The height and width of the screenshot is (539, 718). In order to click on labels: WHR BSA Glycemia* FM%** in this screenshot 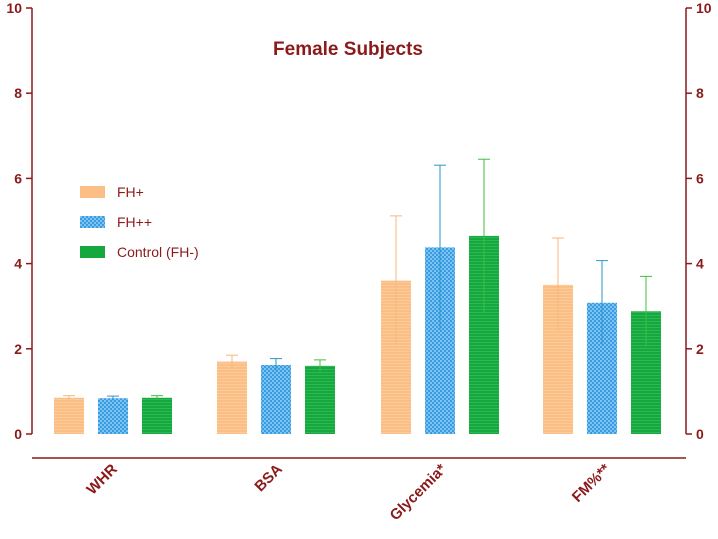, I will do `click(348, 492)`.